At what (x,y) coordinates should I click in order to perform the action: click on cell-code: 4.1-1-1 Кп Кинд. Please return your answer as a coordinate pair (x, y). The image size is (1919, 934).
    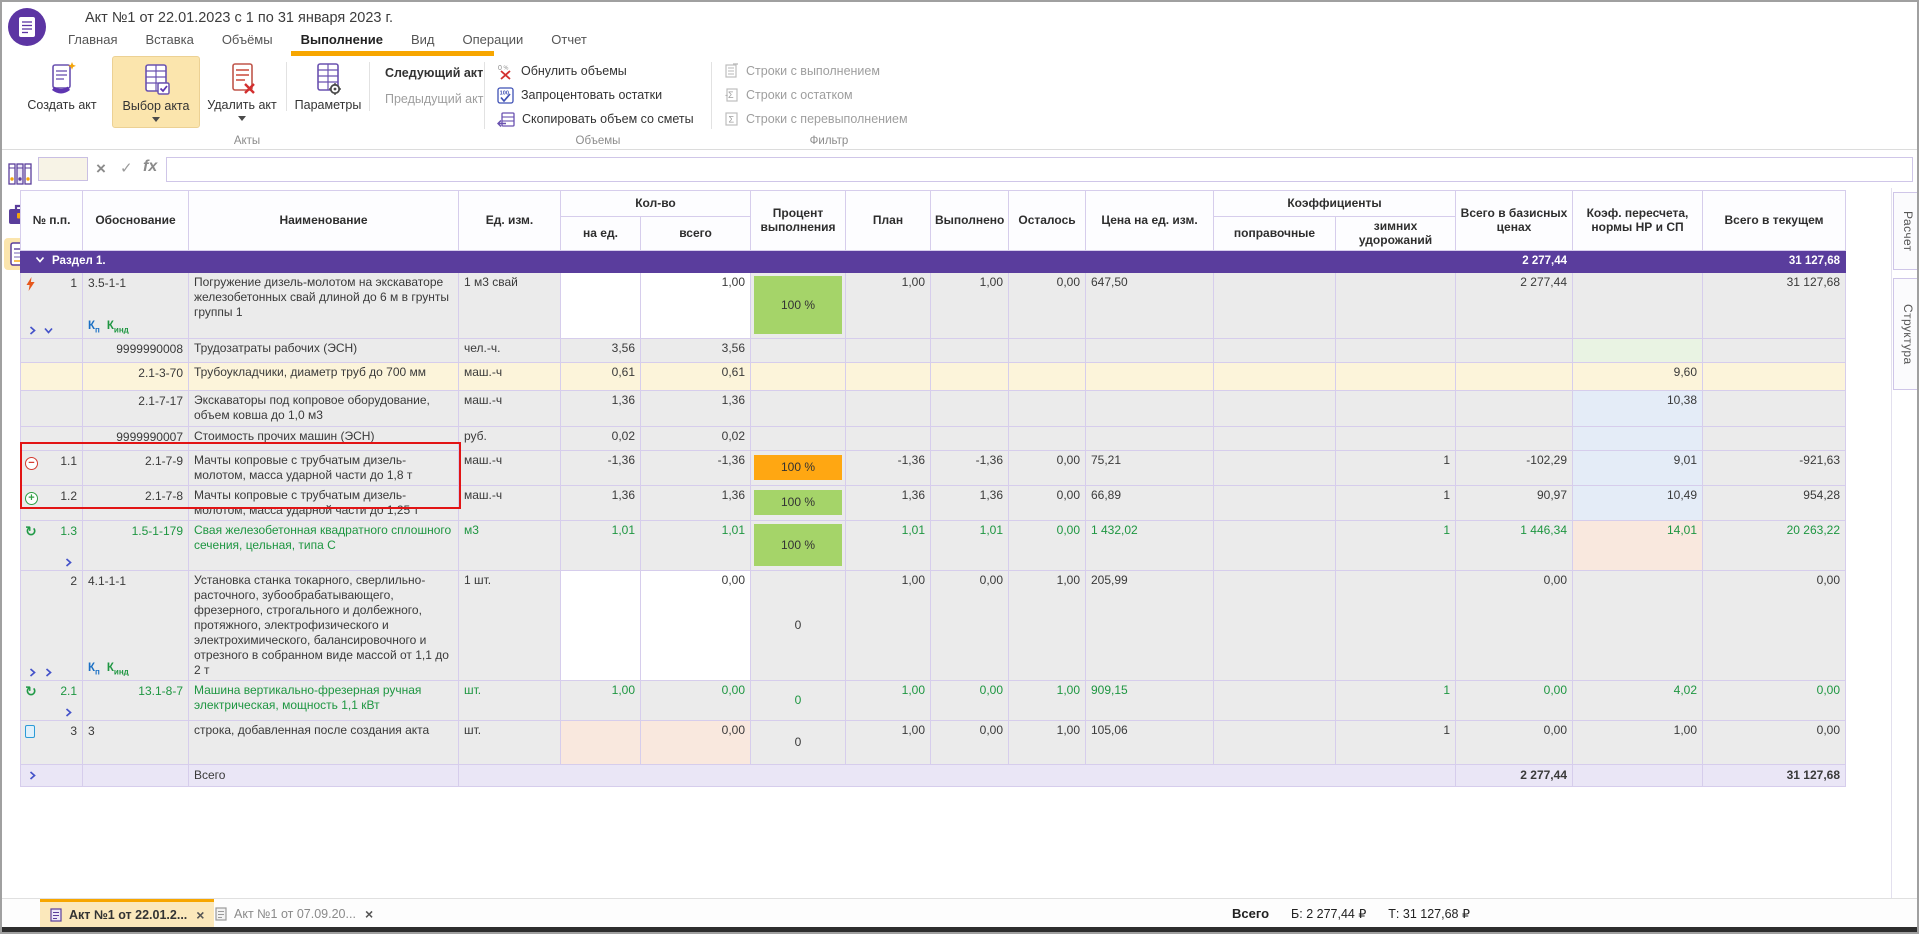
    Looking at the image, I should click on (135, 625).